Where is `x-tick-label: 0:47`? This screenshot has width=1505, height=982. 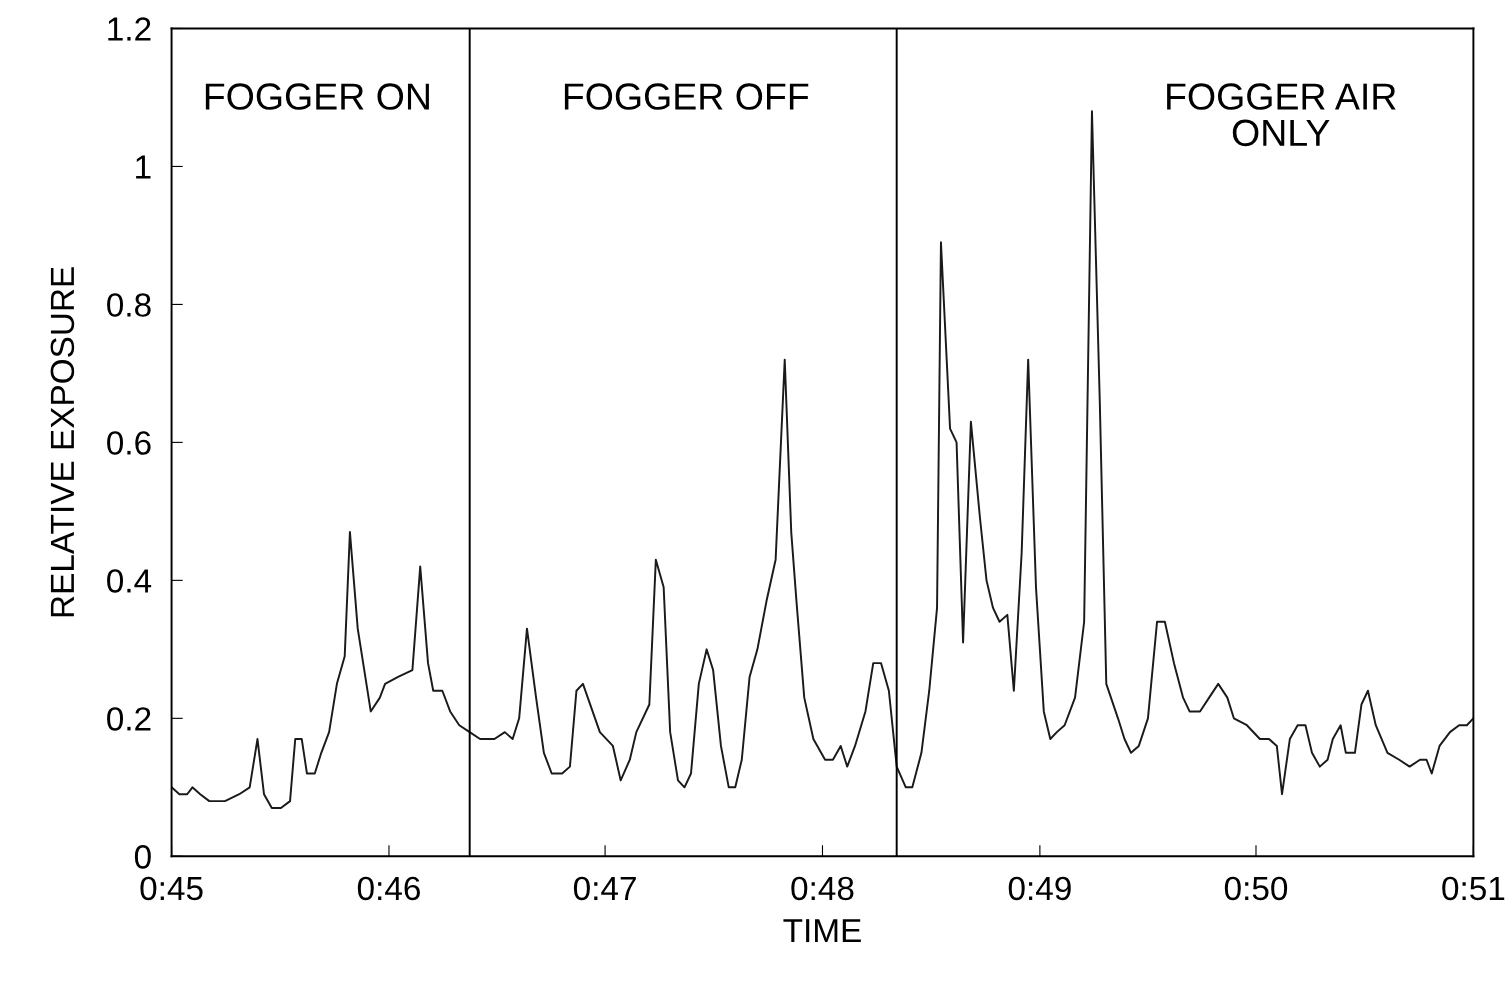 x-tick-label: 0:47 is located at coordinates (604, 888).